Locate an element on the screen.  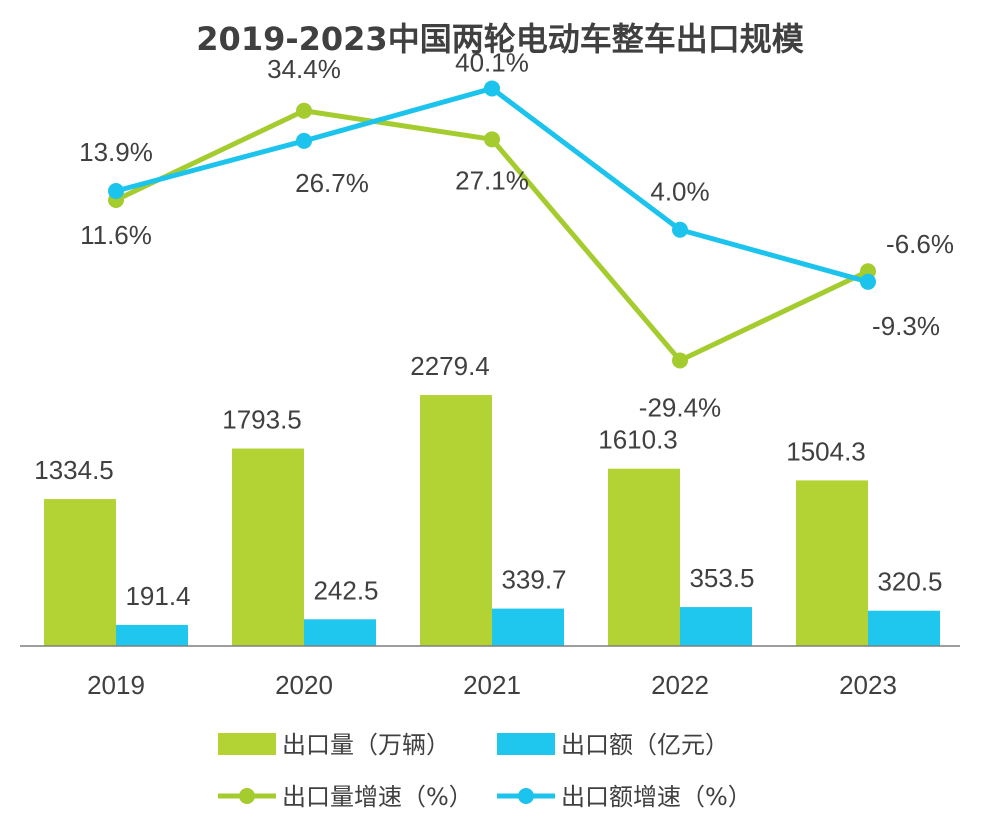
label-value-growth-2022: 4.0% is located at coordinates (679, 192).